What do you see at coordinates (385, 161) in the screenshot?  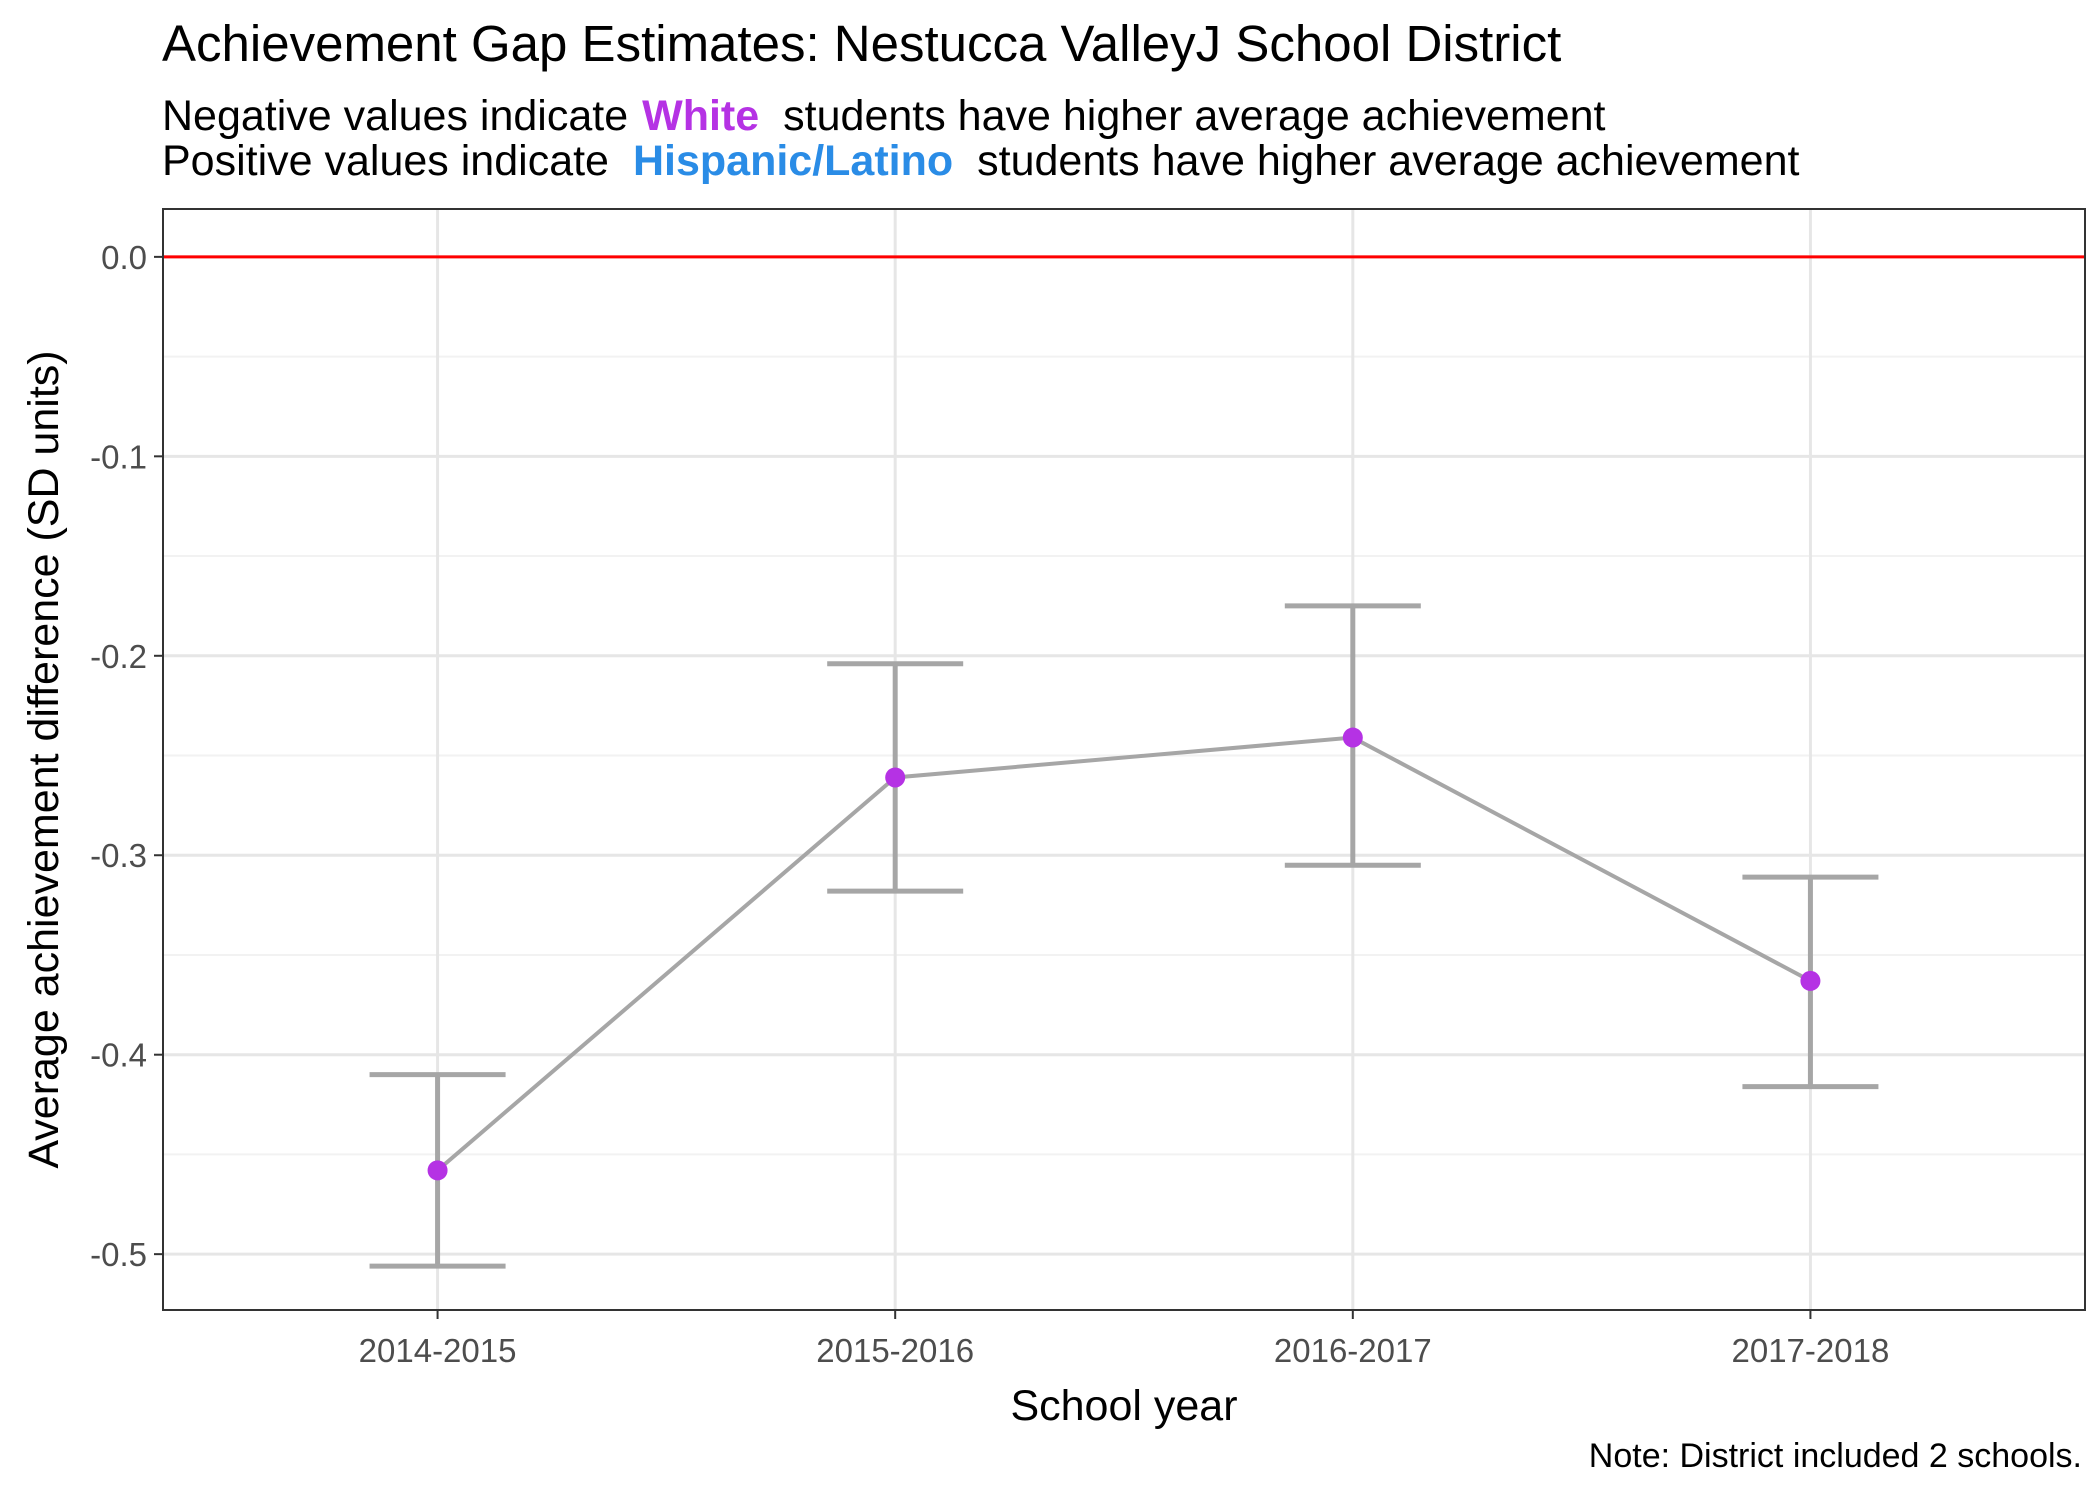 I see `subtitle-positive-prefix: Positive values indicate` at bounding box center [385, 161].